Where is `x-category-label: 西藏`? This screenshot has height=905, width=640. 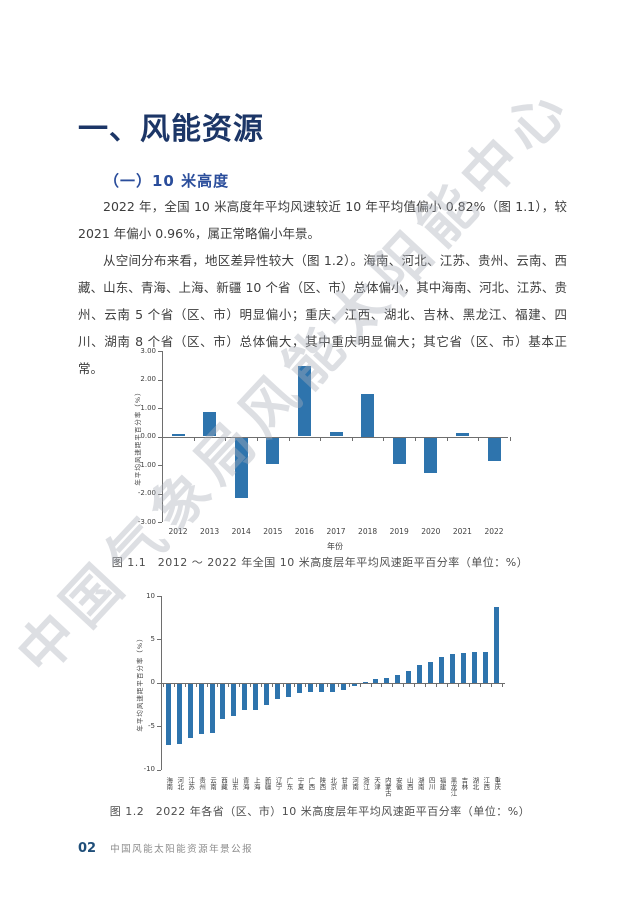
x-category-label: 西藏 is located at coordinates (223, 783).